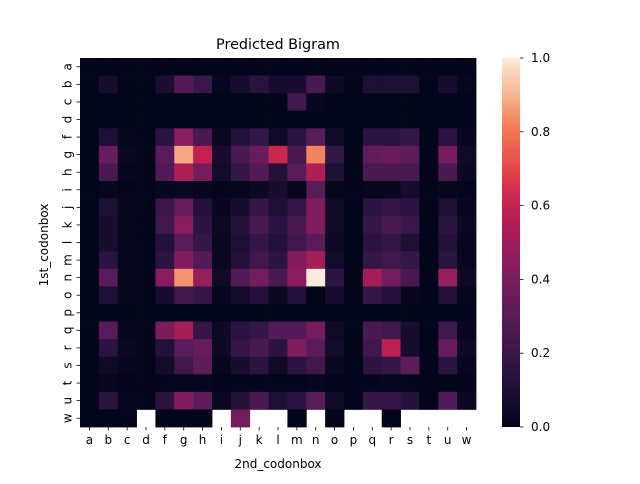 This screenshot has height=484, width=640. Describe the element at coordinates (297, 440) in the screenshot. I see `x-tick-label: m` at that location.